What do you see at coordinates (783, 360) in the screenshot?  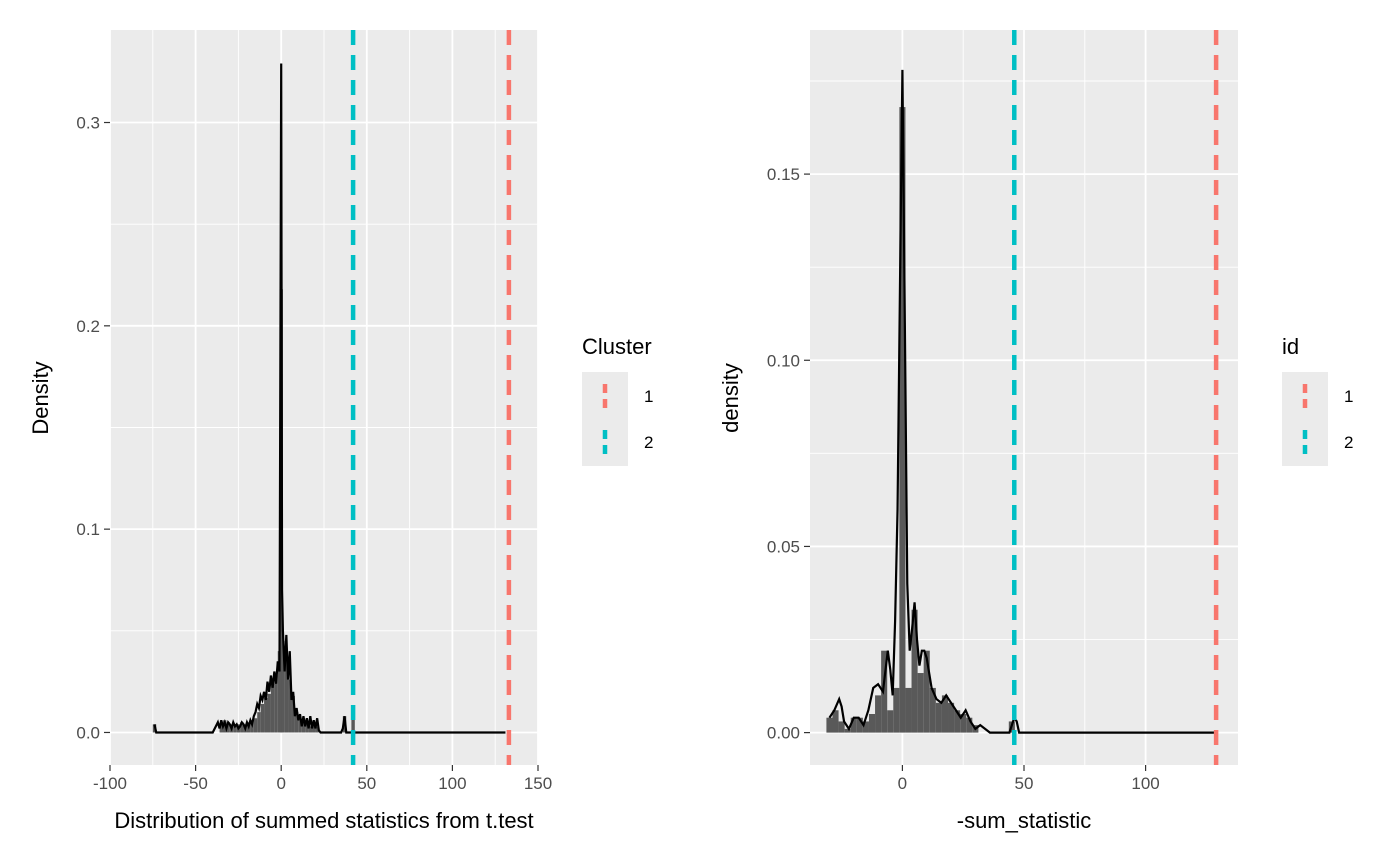 I see `y-tick-label: 0.10` at bounding box center [783, 360].